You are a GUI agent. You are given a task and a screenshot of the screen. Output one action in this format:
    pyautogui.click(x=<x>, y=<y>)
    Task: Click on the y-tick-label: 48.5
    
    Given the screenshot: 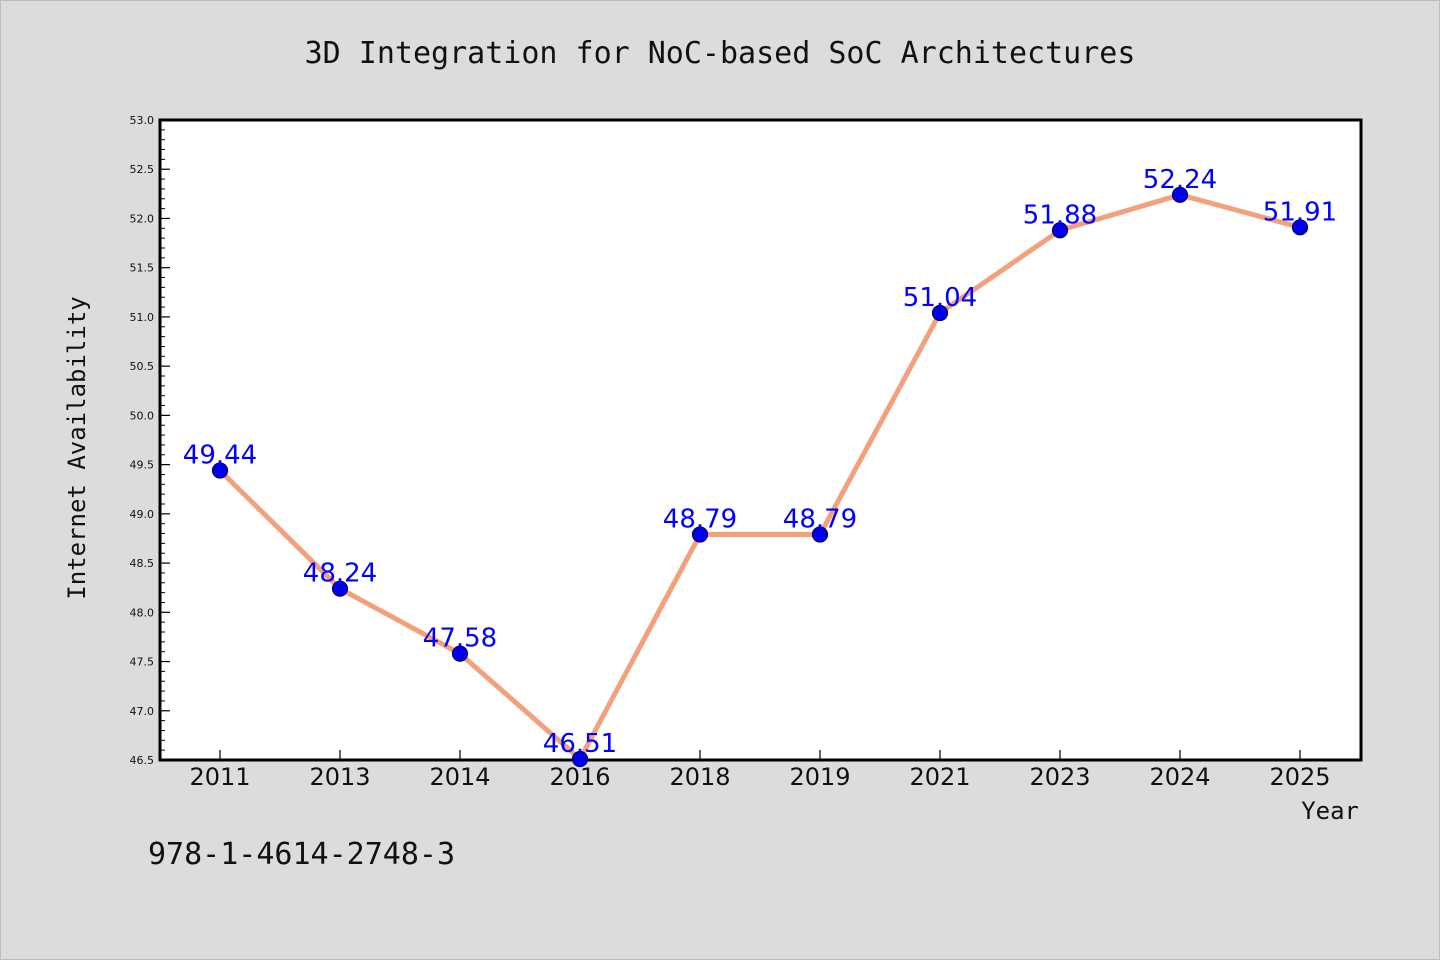 What is the action you would take?
    pyautogui.click(x=142, y=563)
    